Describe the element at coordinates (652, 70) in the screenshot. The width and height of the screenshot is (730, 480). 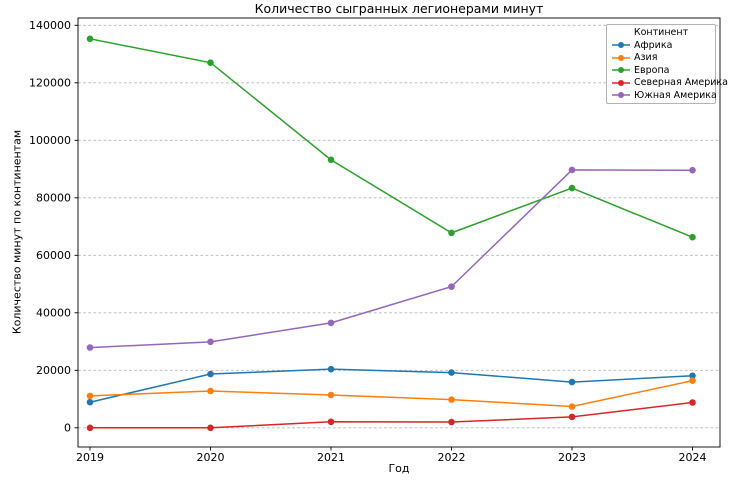
I see `legend-label: Европа` at that location.